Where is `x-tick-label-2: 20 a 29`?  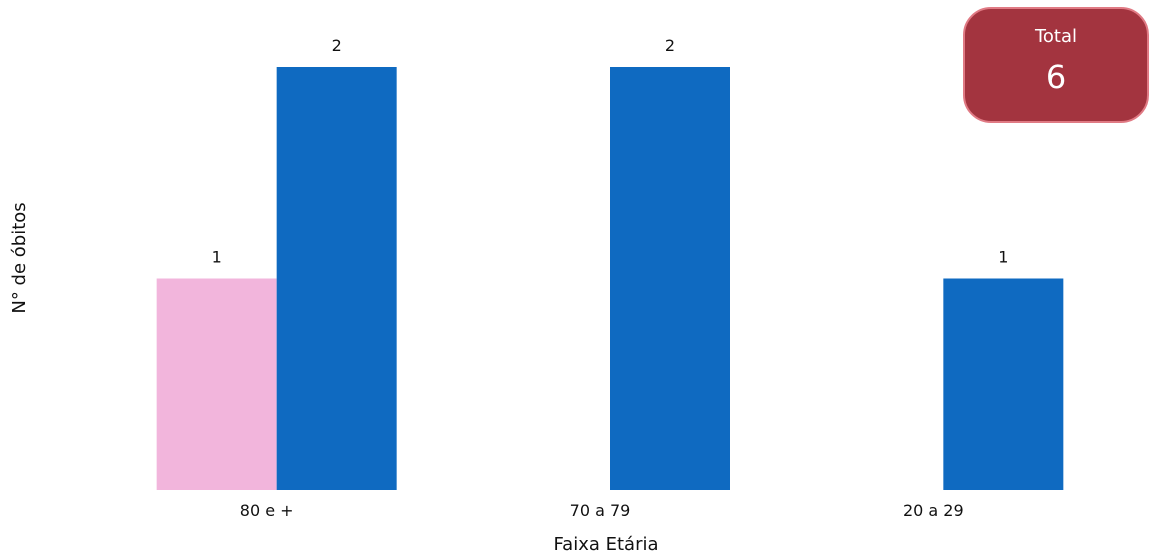 x-tick-label-2: 20 a 29 is located at coordinates (933, 510).